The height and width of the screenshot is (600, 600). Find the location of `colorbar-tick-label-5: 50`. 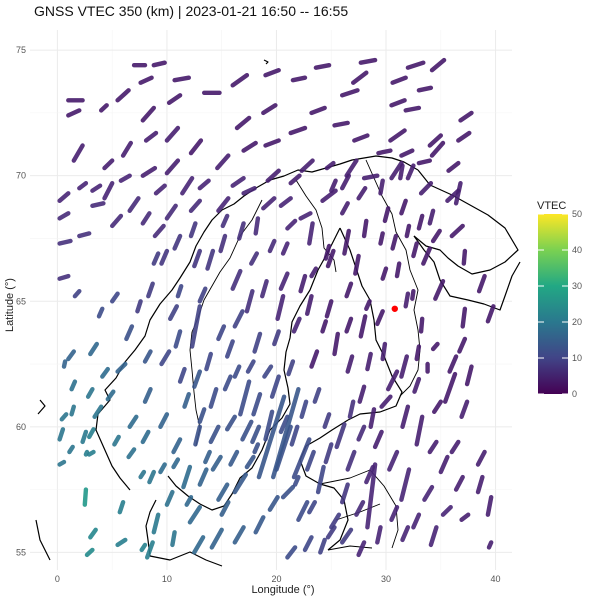

colorbar-tick-label-5: 50 is located at coordinates (577, 214).